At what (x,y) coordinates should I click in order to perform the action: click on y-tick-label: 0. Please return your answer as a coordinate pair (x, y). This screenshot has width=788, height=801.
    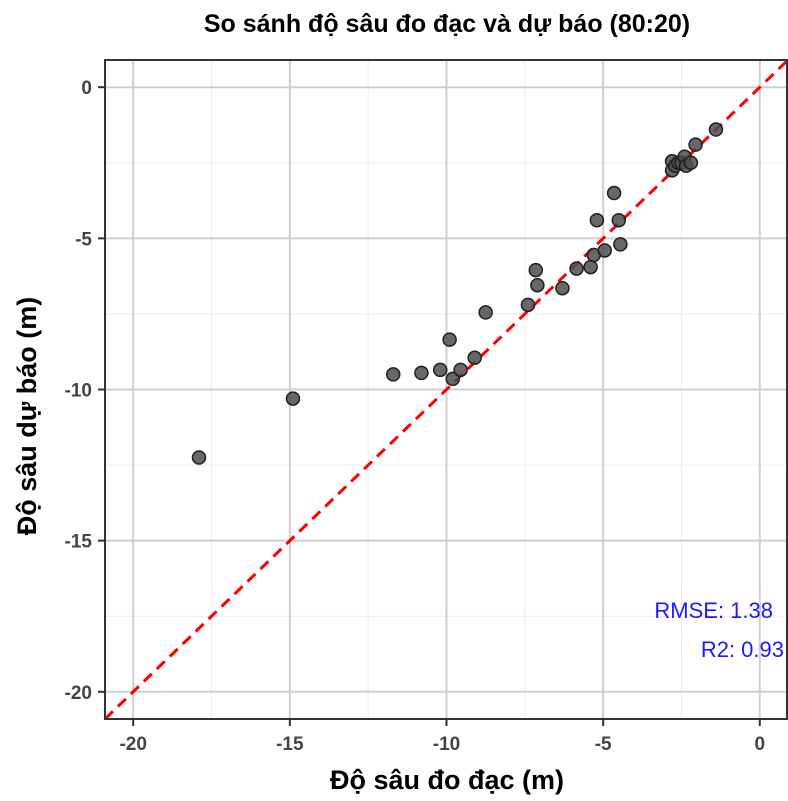
    Looking at the image, I should click on (86, 88).